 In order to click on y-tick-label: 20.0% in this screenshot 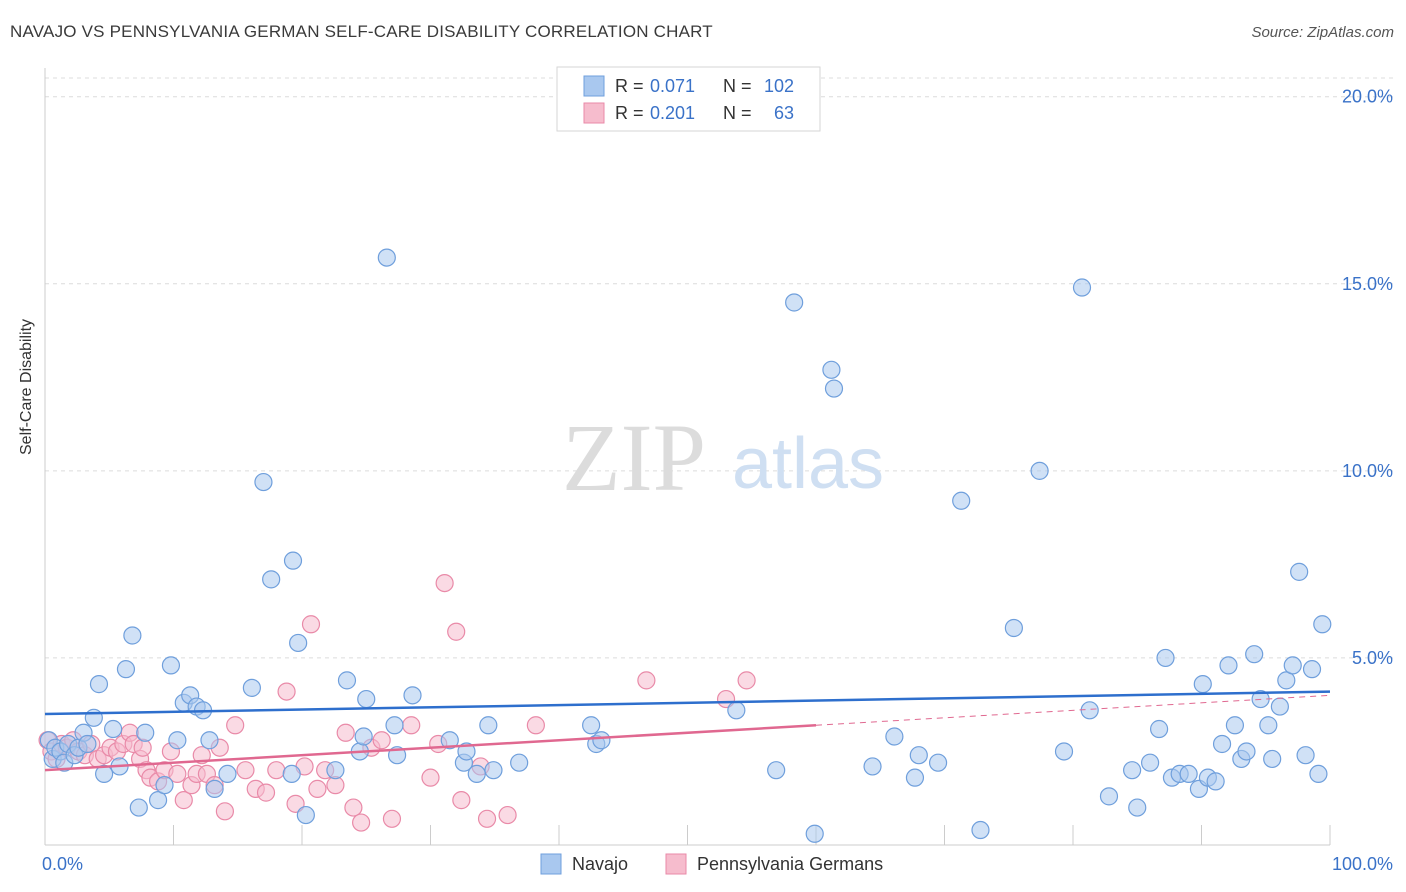, I will do `click(1367, 97)`.